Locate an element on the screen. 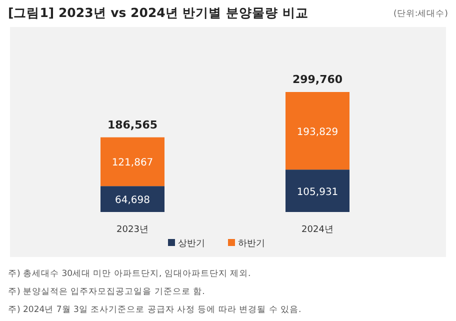 The width and height of the screenshot is (456, 321). chart-subtitle: (단위:세대수) is located at coordinates (421, 14).